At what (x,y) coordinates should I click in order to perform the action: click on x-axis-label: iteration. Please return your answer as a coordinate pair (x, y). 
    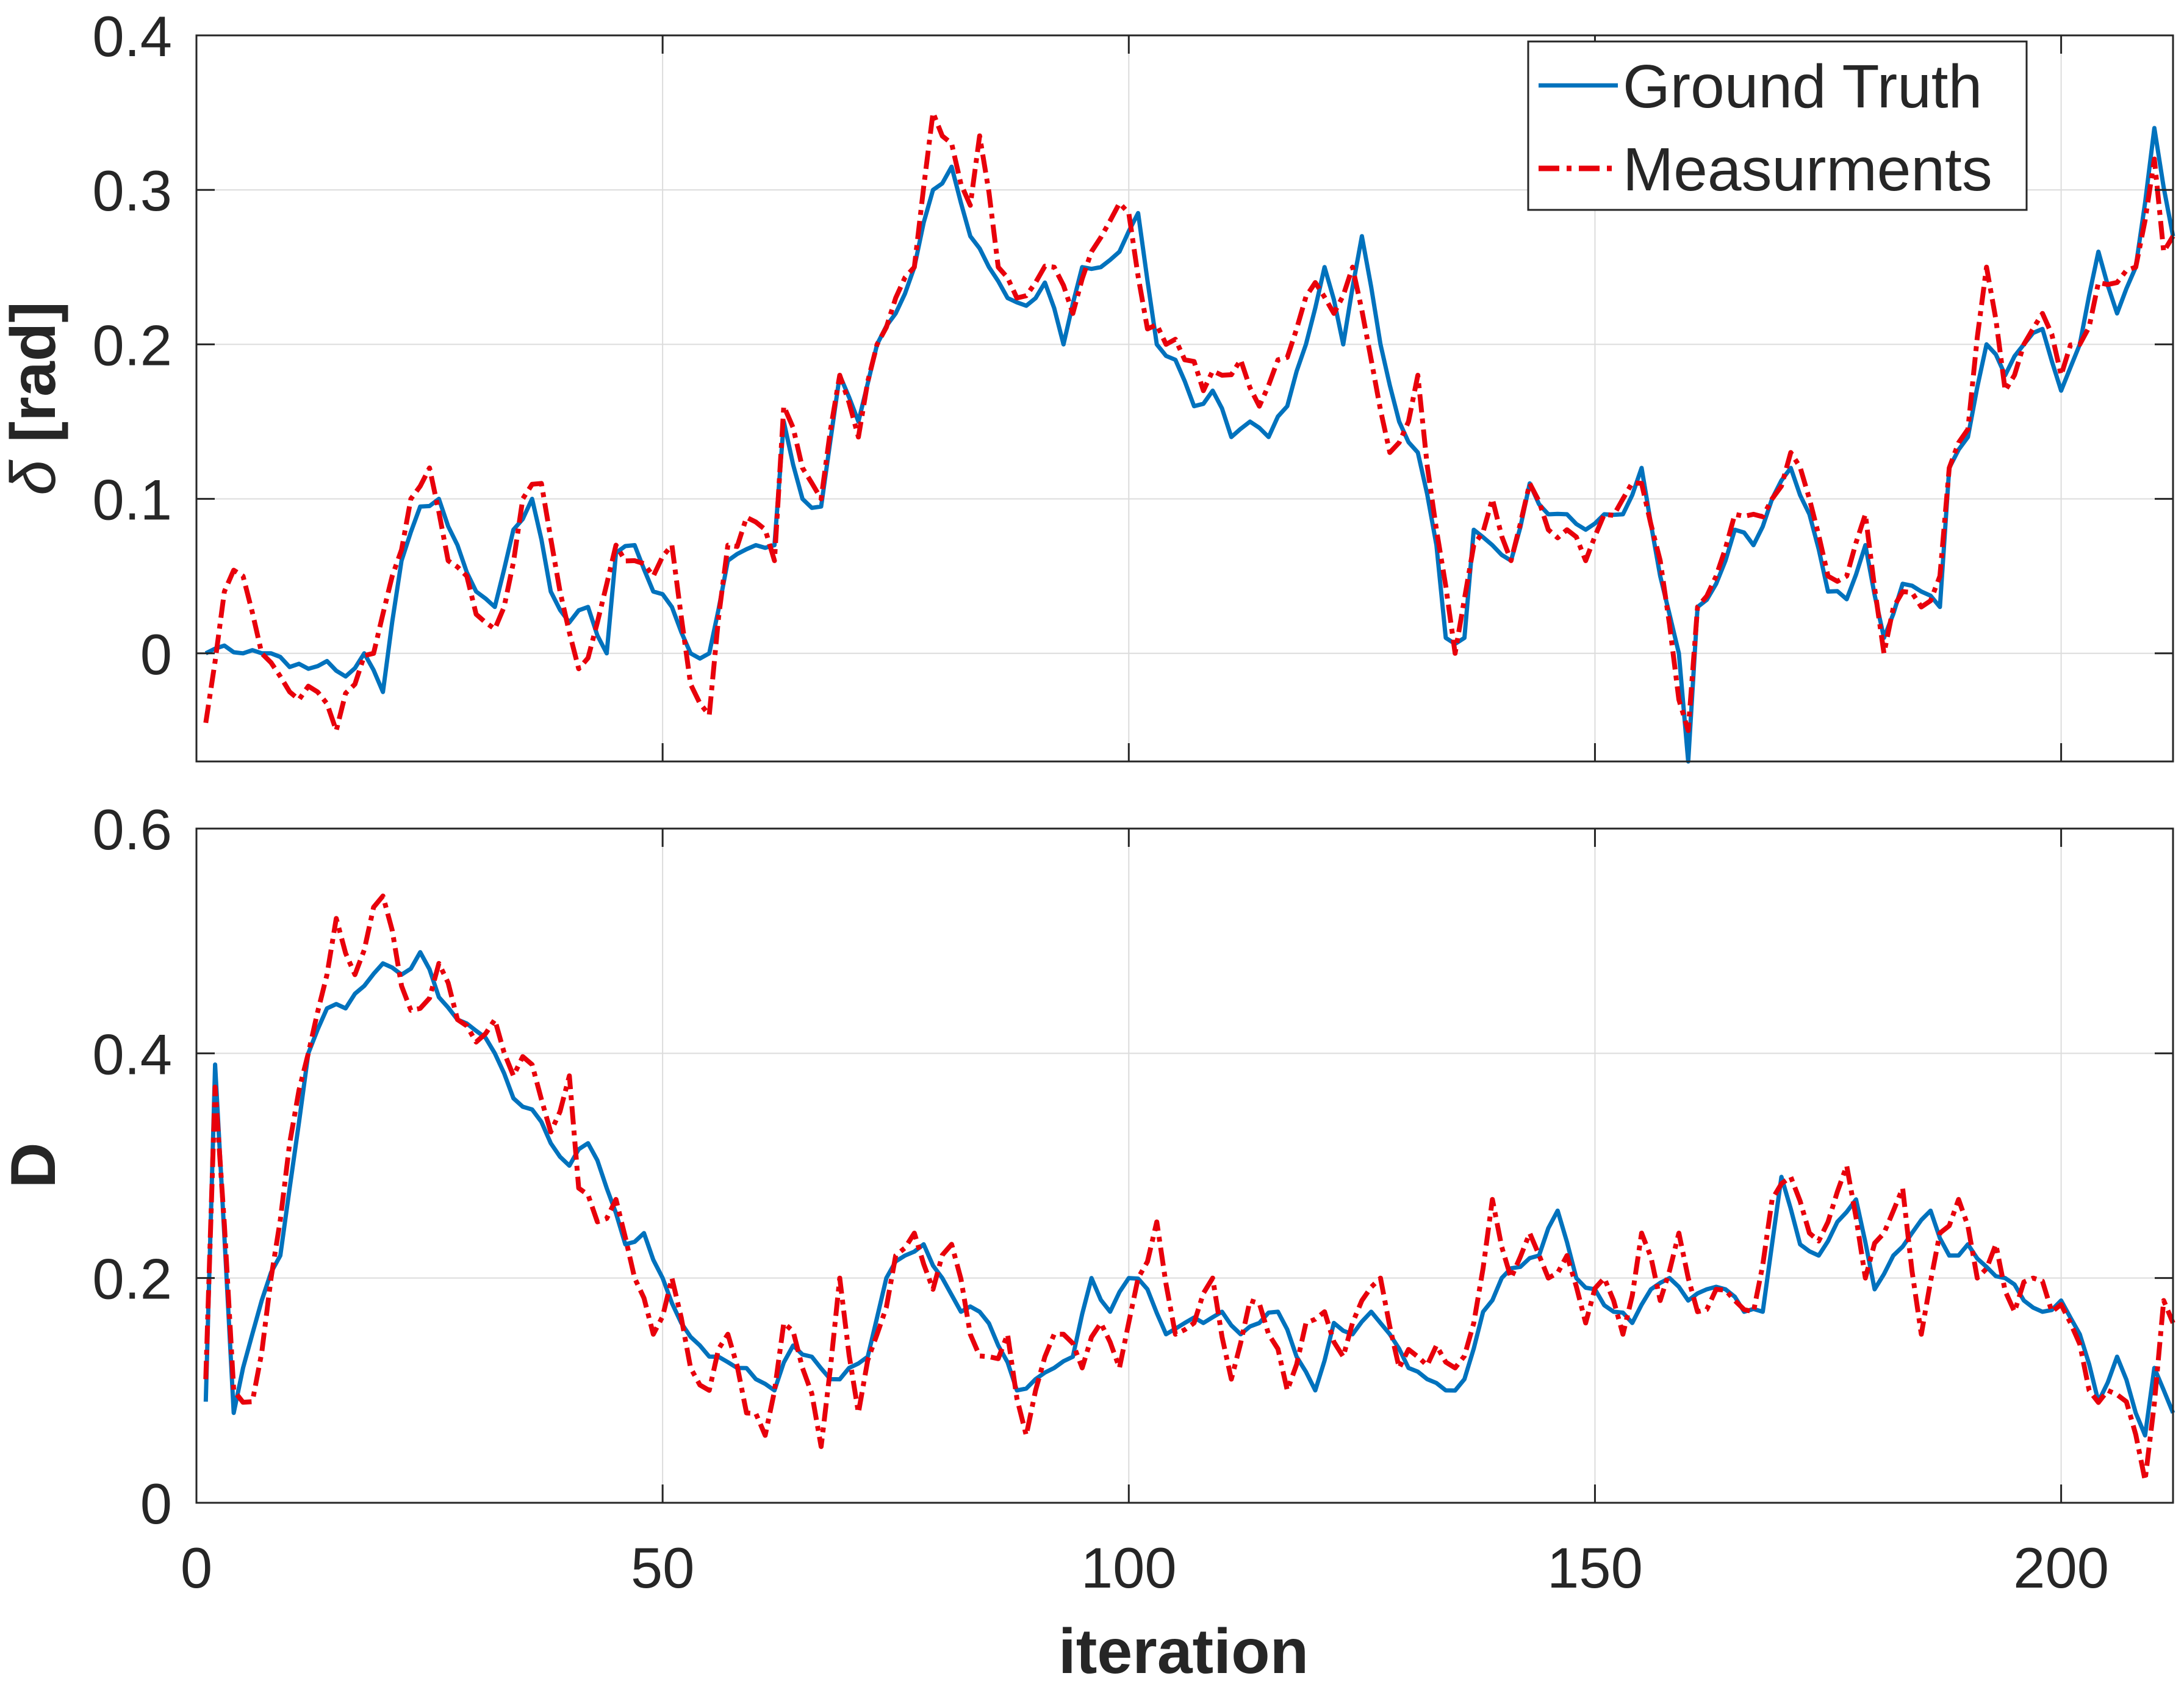
    Looking at the image, I should click on (1183, 1650).